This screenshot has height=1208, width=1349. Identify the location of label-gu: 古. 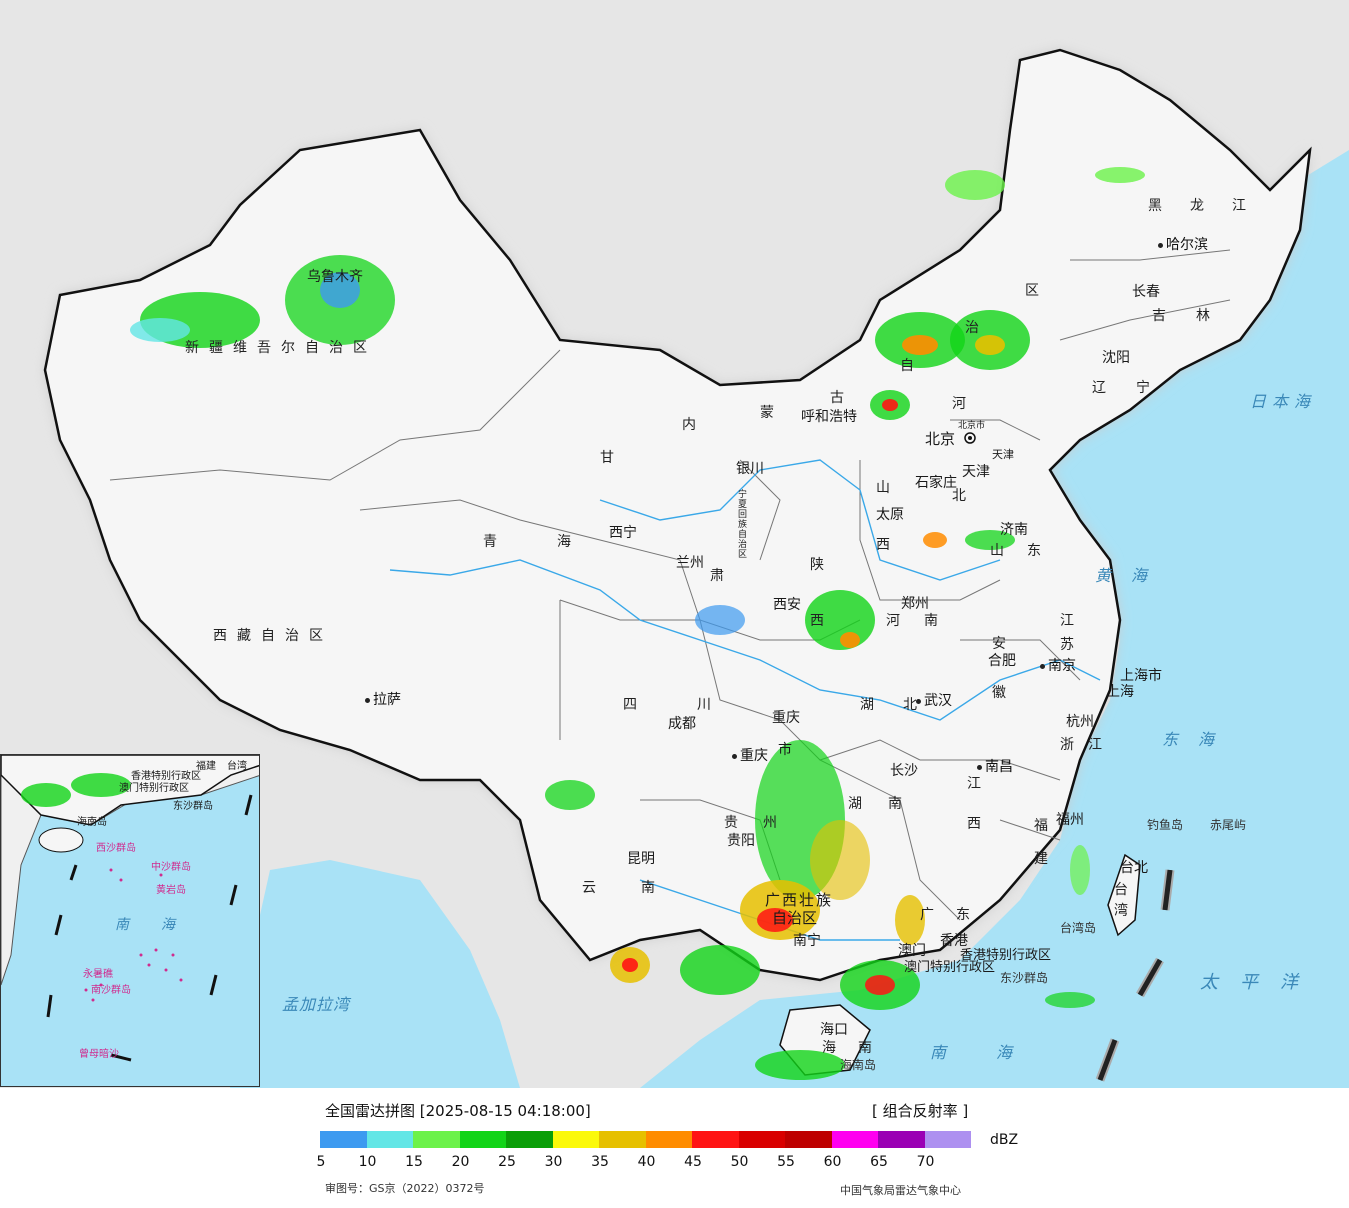
(842, 398).